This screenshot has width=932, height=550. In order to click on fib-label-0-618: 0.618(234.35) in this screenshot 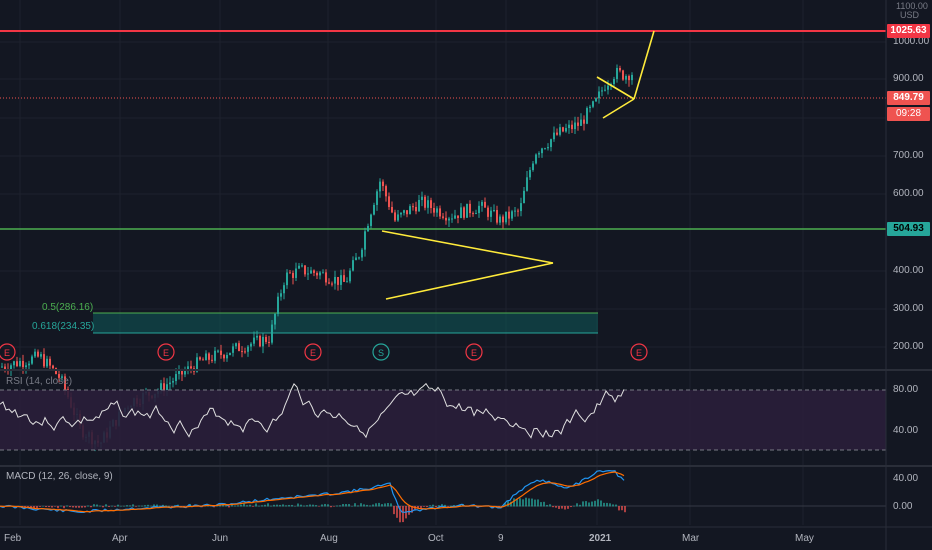, I will do `click(63, 326)`.